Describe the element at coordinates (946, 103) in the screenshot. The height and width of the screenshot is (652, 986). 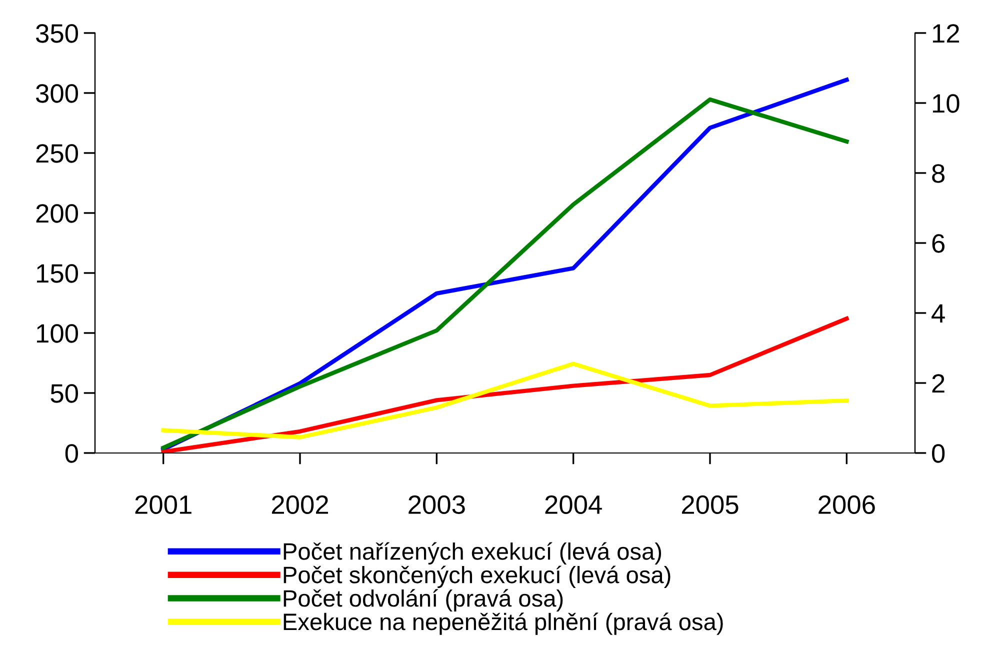
I see `y2-tick-label: 10` at that location.